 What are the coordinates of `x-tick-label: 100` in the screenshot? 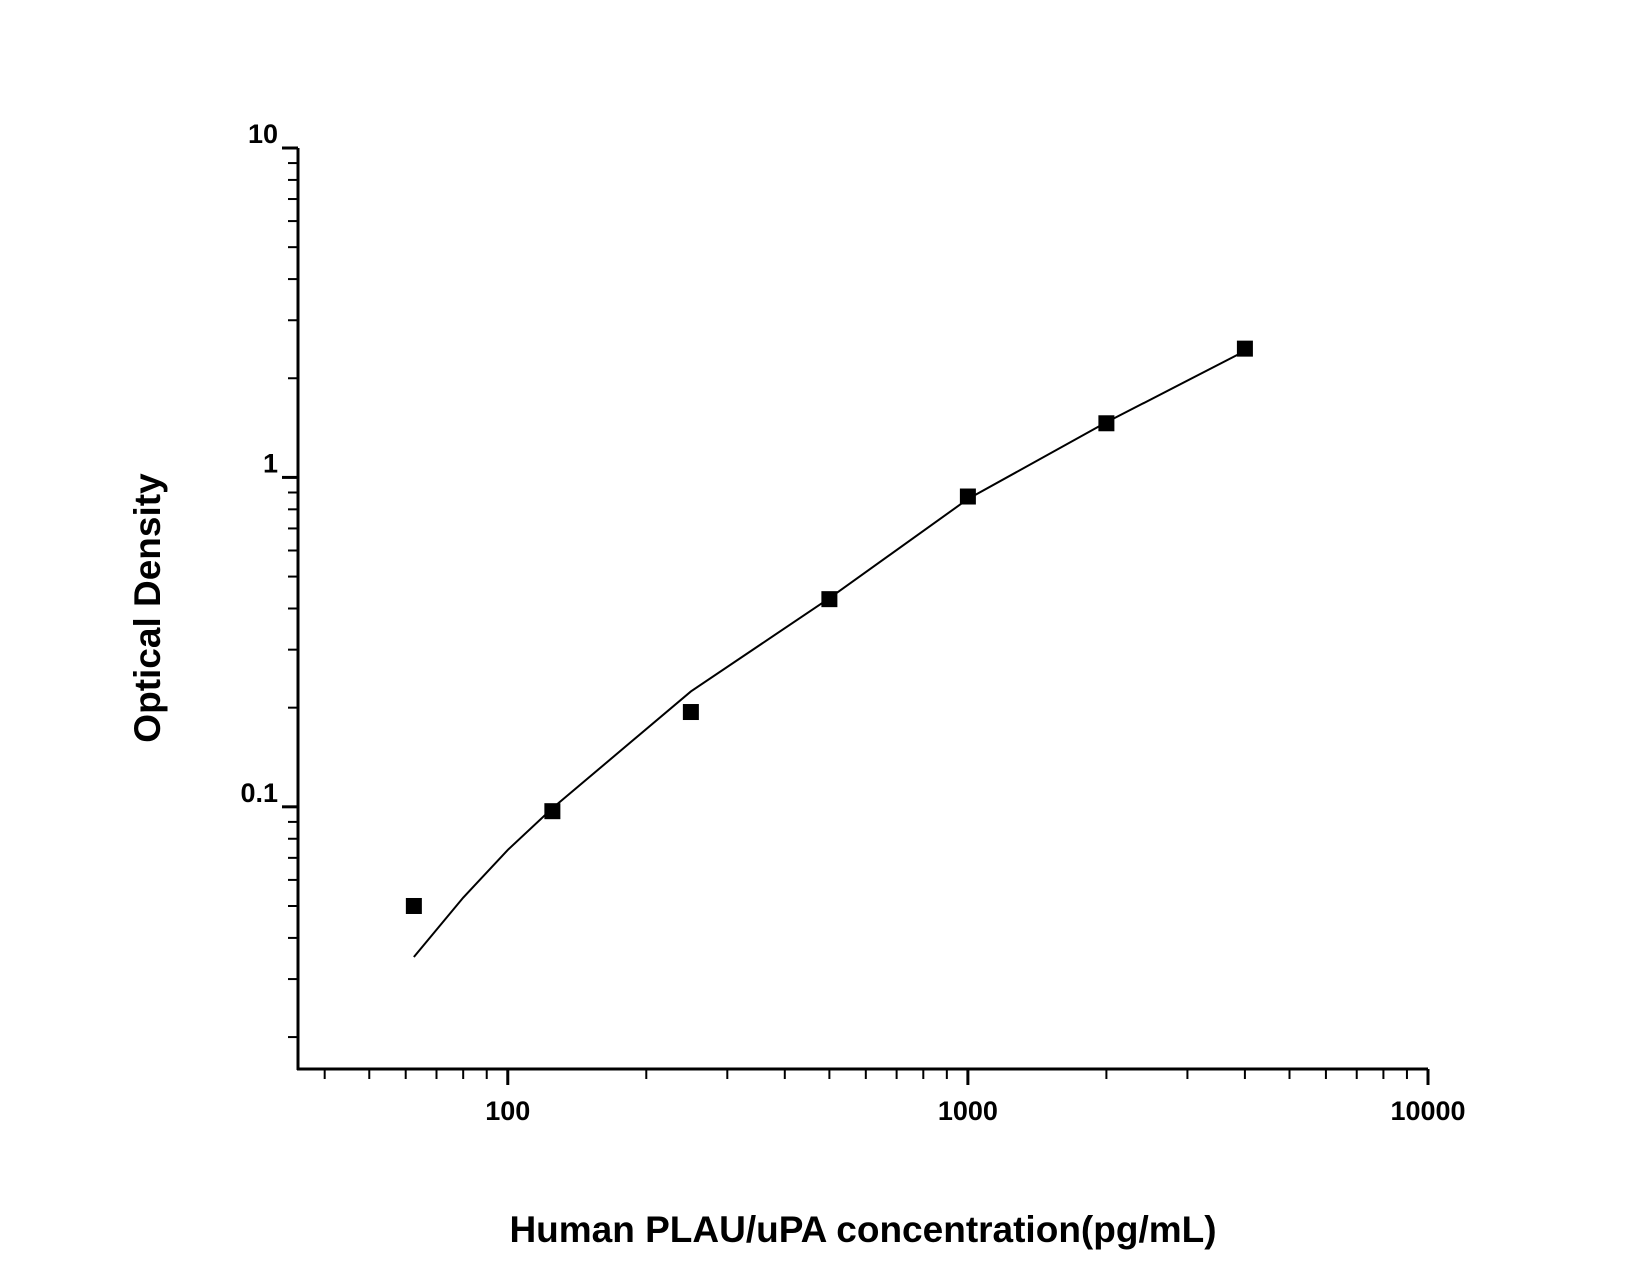 It's located at (507, 1111).